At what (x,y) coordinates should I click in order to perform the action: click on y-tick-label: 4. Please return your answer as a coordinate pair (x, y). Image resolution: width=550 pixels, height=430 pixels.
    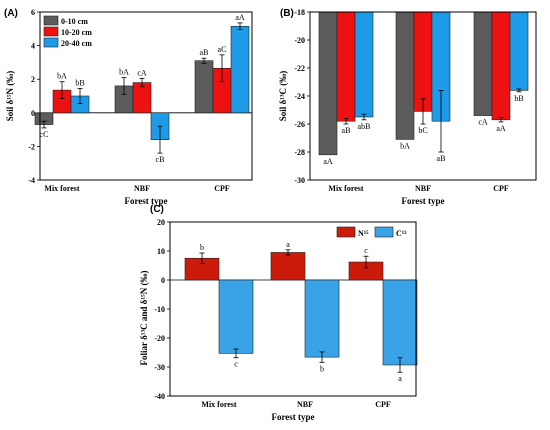
    Looking at the image, I should click on (33, 46).